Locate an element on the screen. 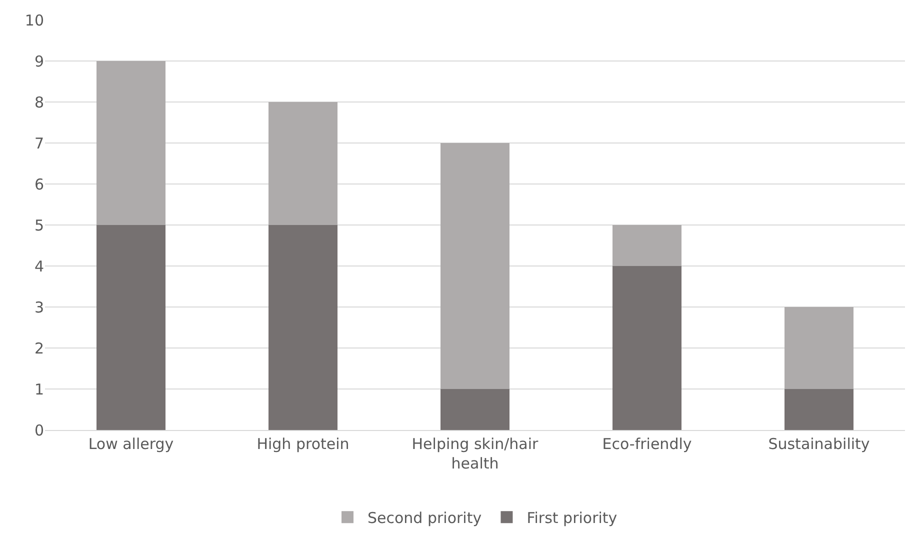 The height and width of the screenshot is (539, 911). x-tick-label: Helping skin/hair health is located at coordinates (476, 453).